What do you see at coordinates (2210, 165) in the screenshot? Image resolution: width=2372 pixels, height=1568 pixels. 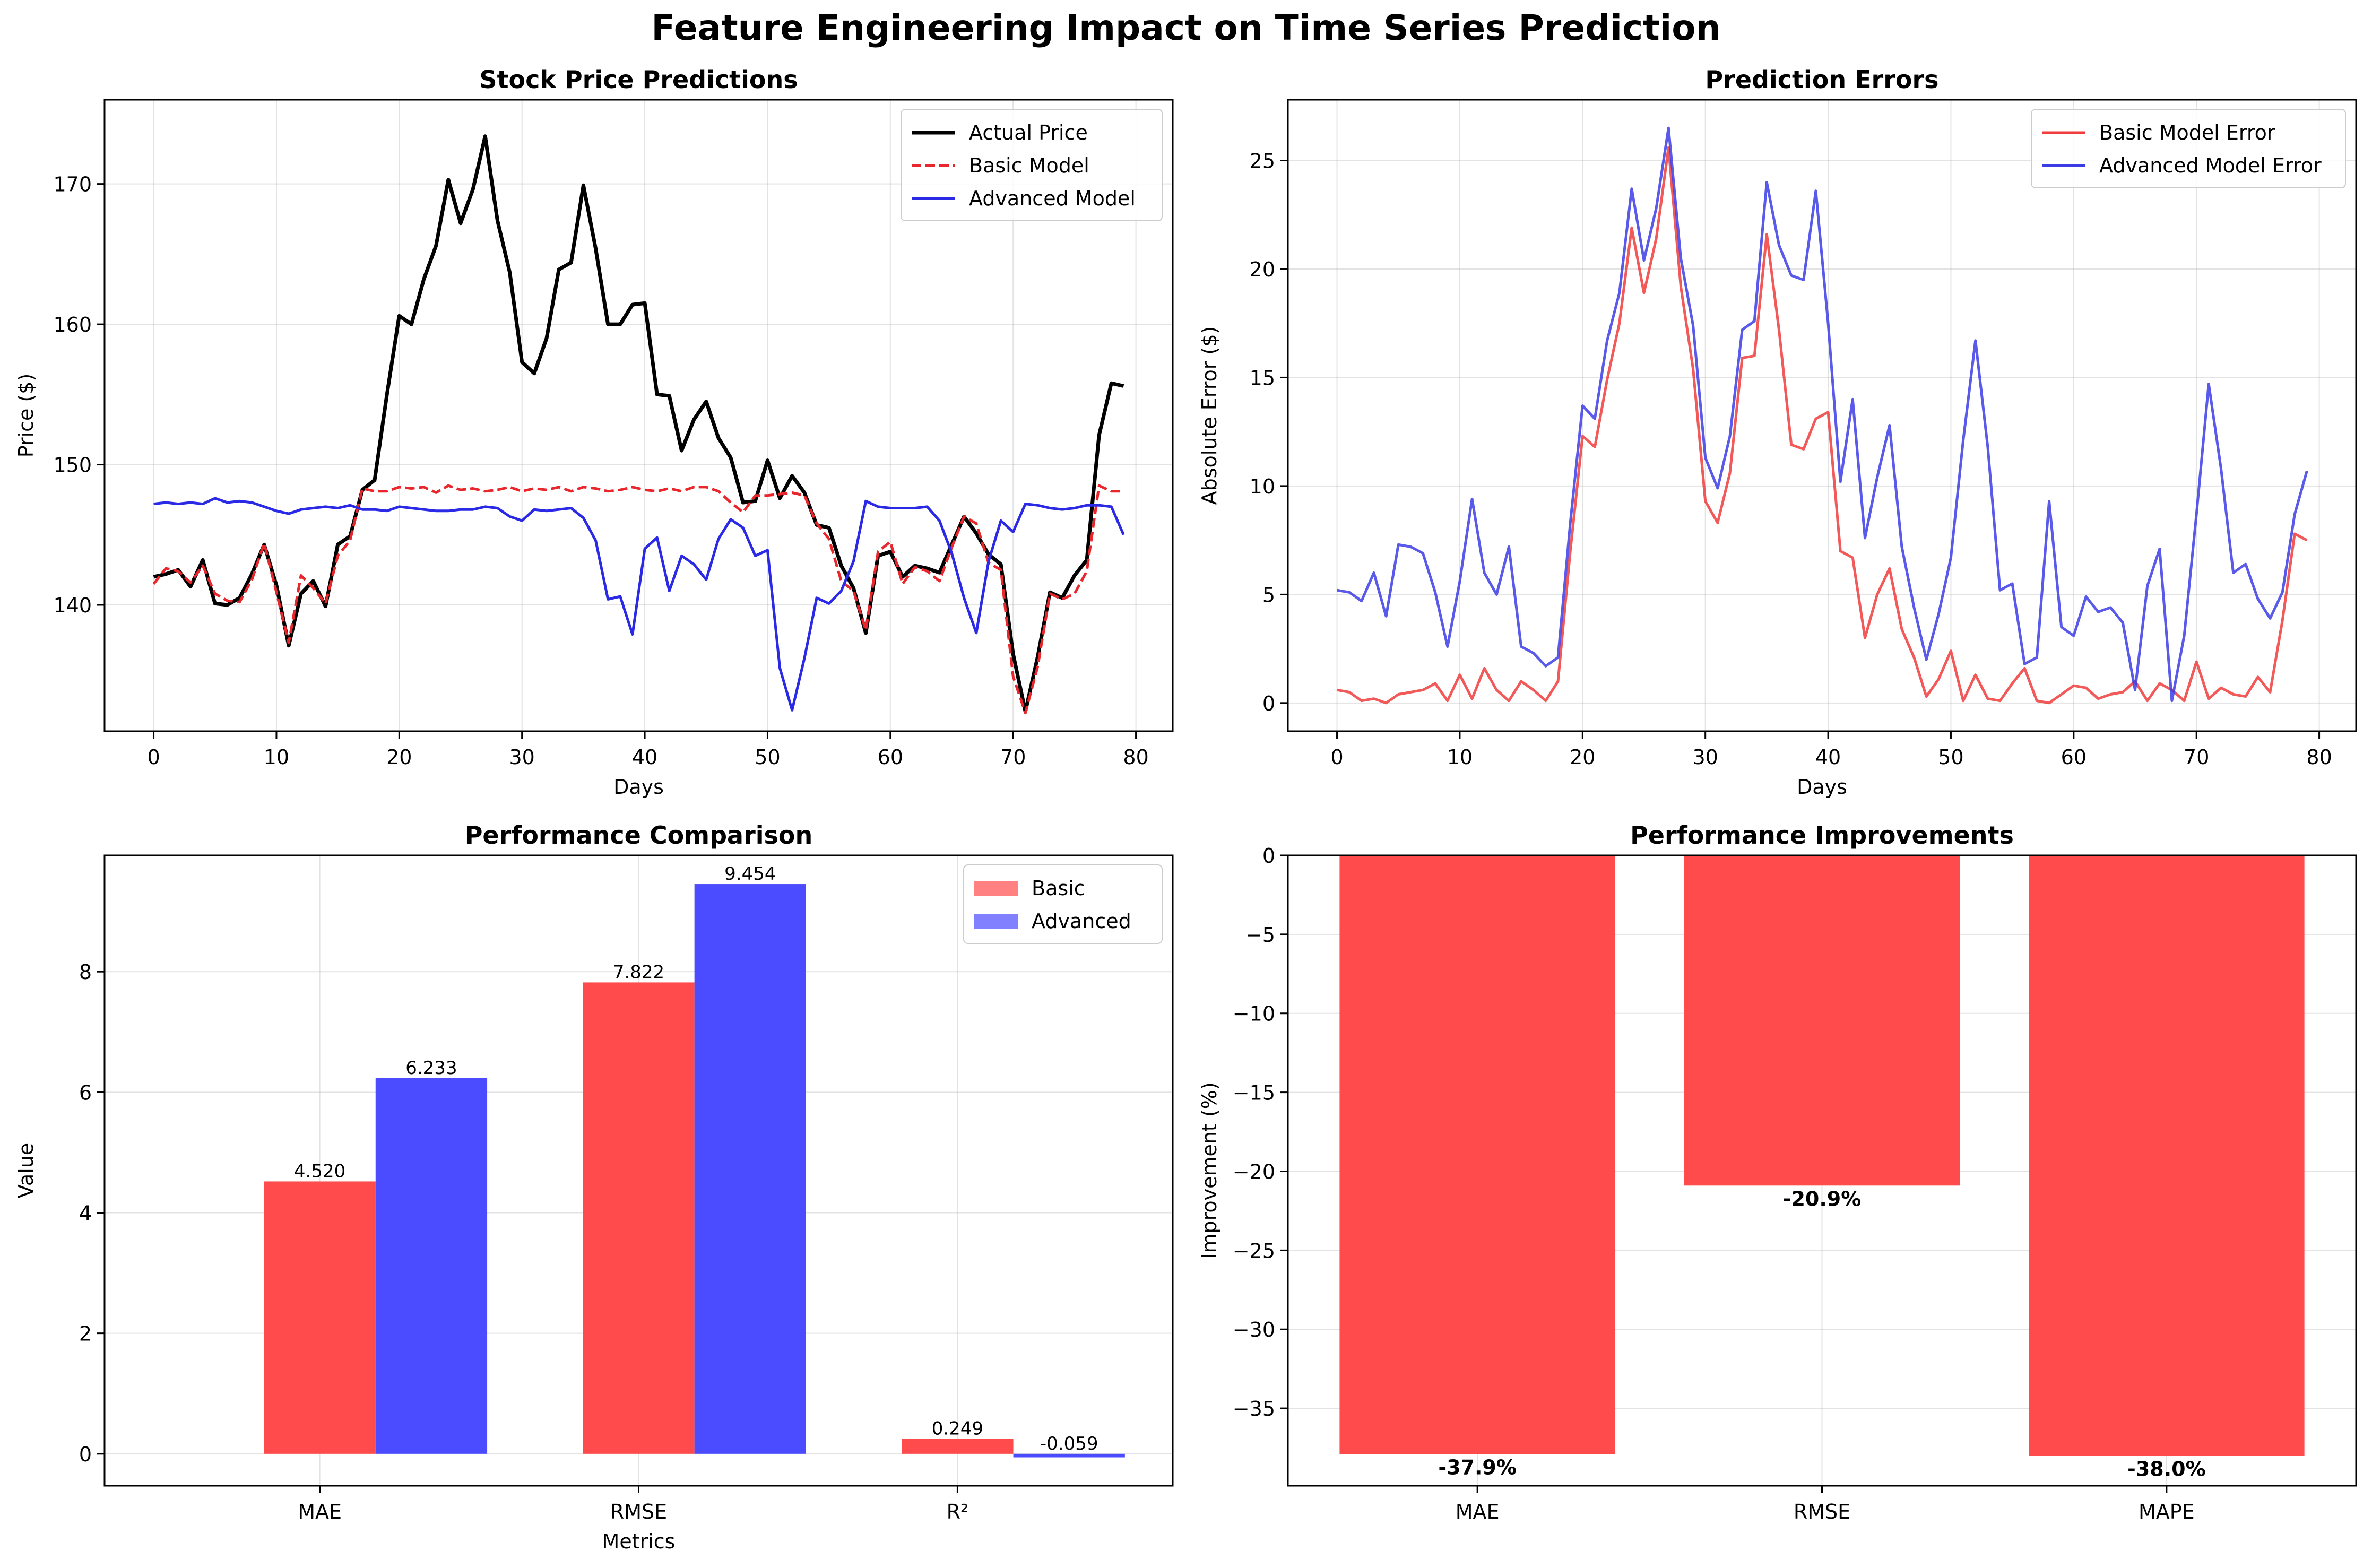 I see `legend-label: Advanced Model Error` at bounding box center [2210, 165].